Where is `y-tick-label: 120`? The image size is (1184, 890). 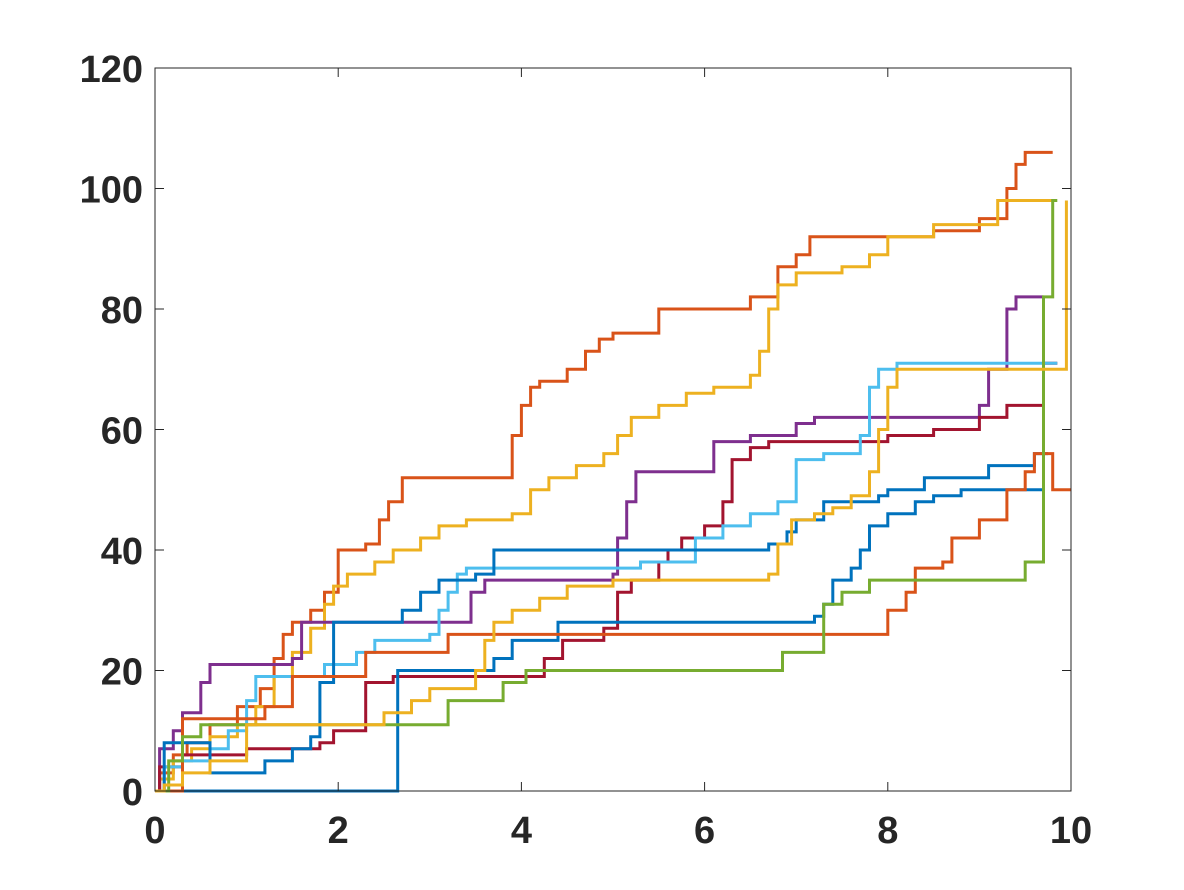
y-tick-label: 120 is located at coordinates (111, 70).